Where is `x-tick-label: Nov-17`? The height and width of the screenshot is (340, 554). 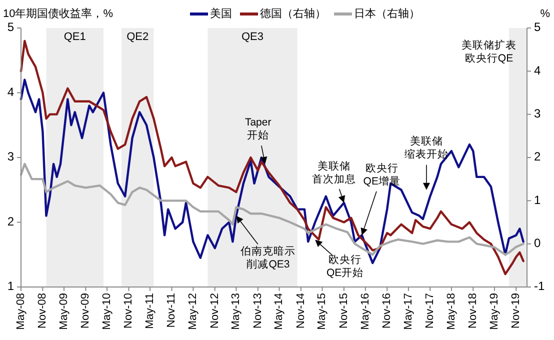
x-tick-label: Nov-17 is located at coordinates (430, 310).